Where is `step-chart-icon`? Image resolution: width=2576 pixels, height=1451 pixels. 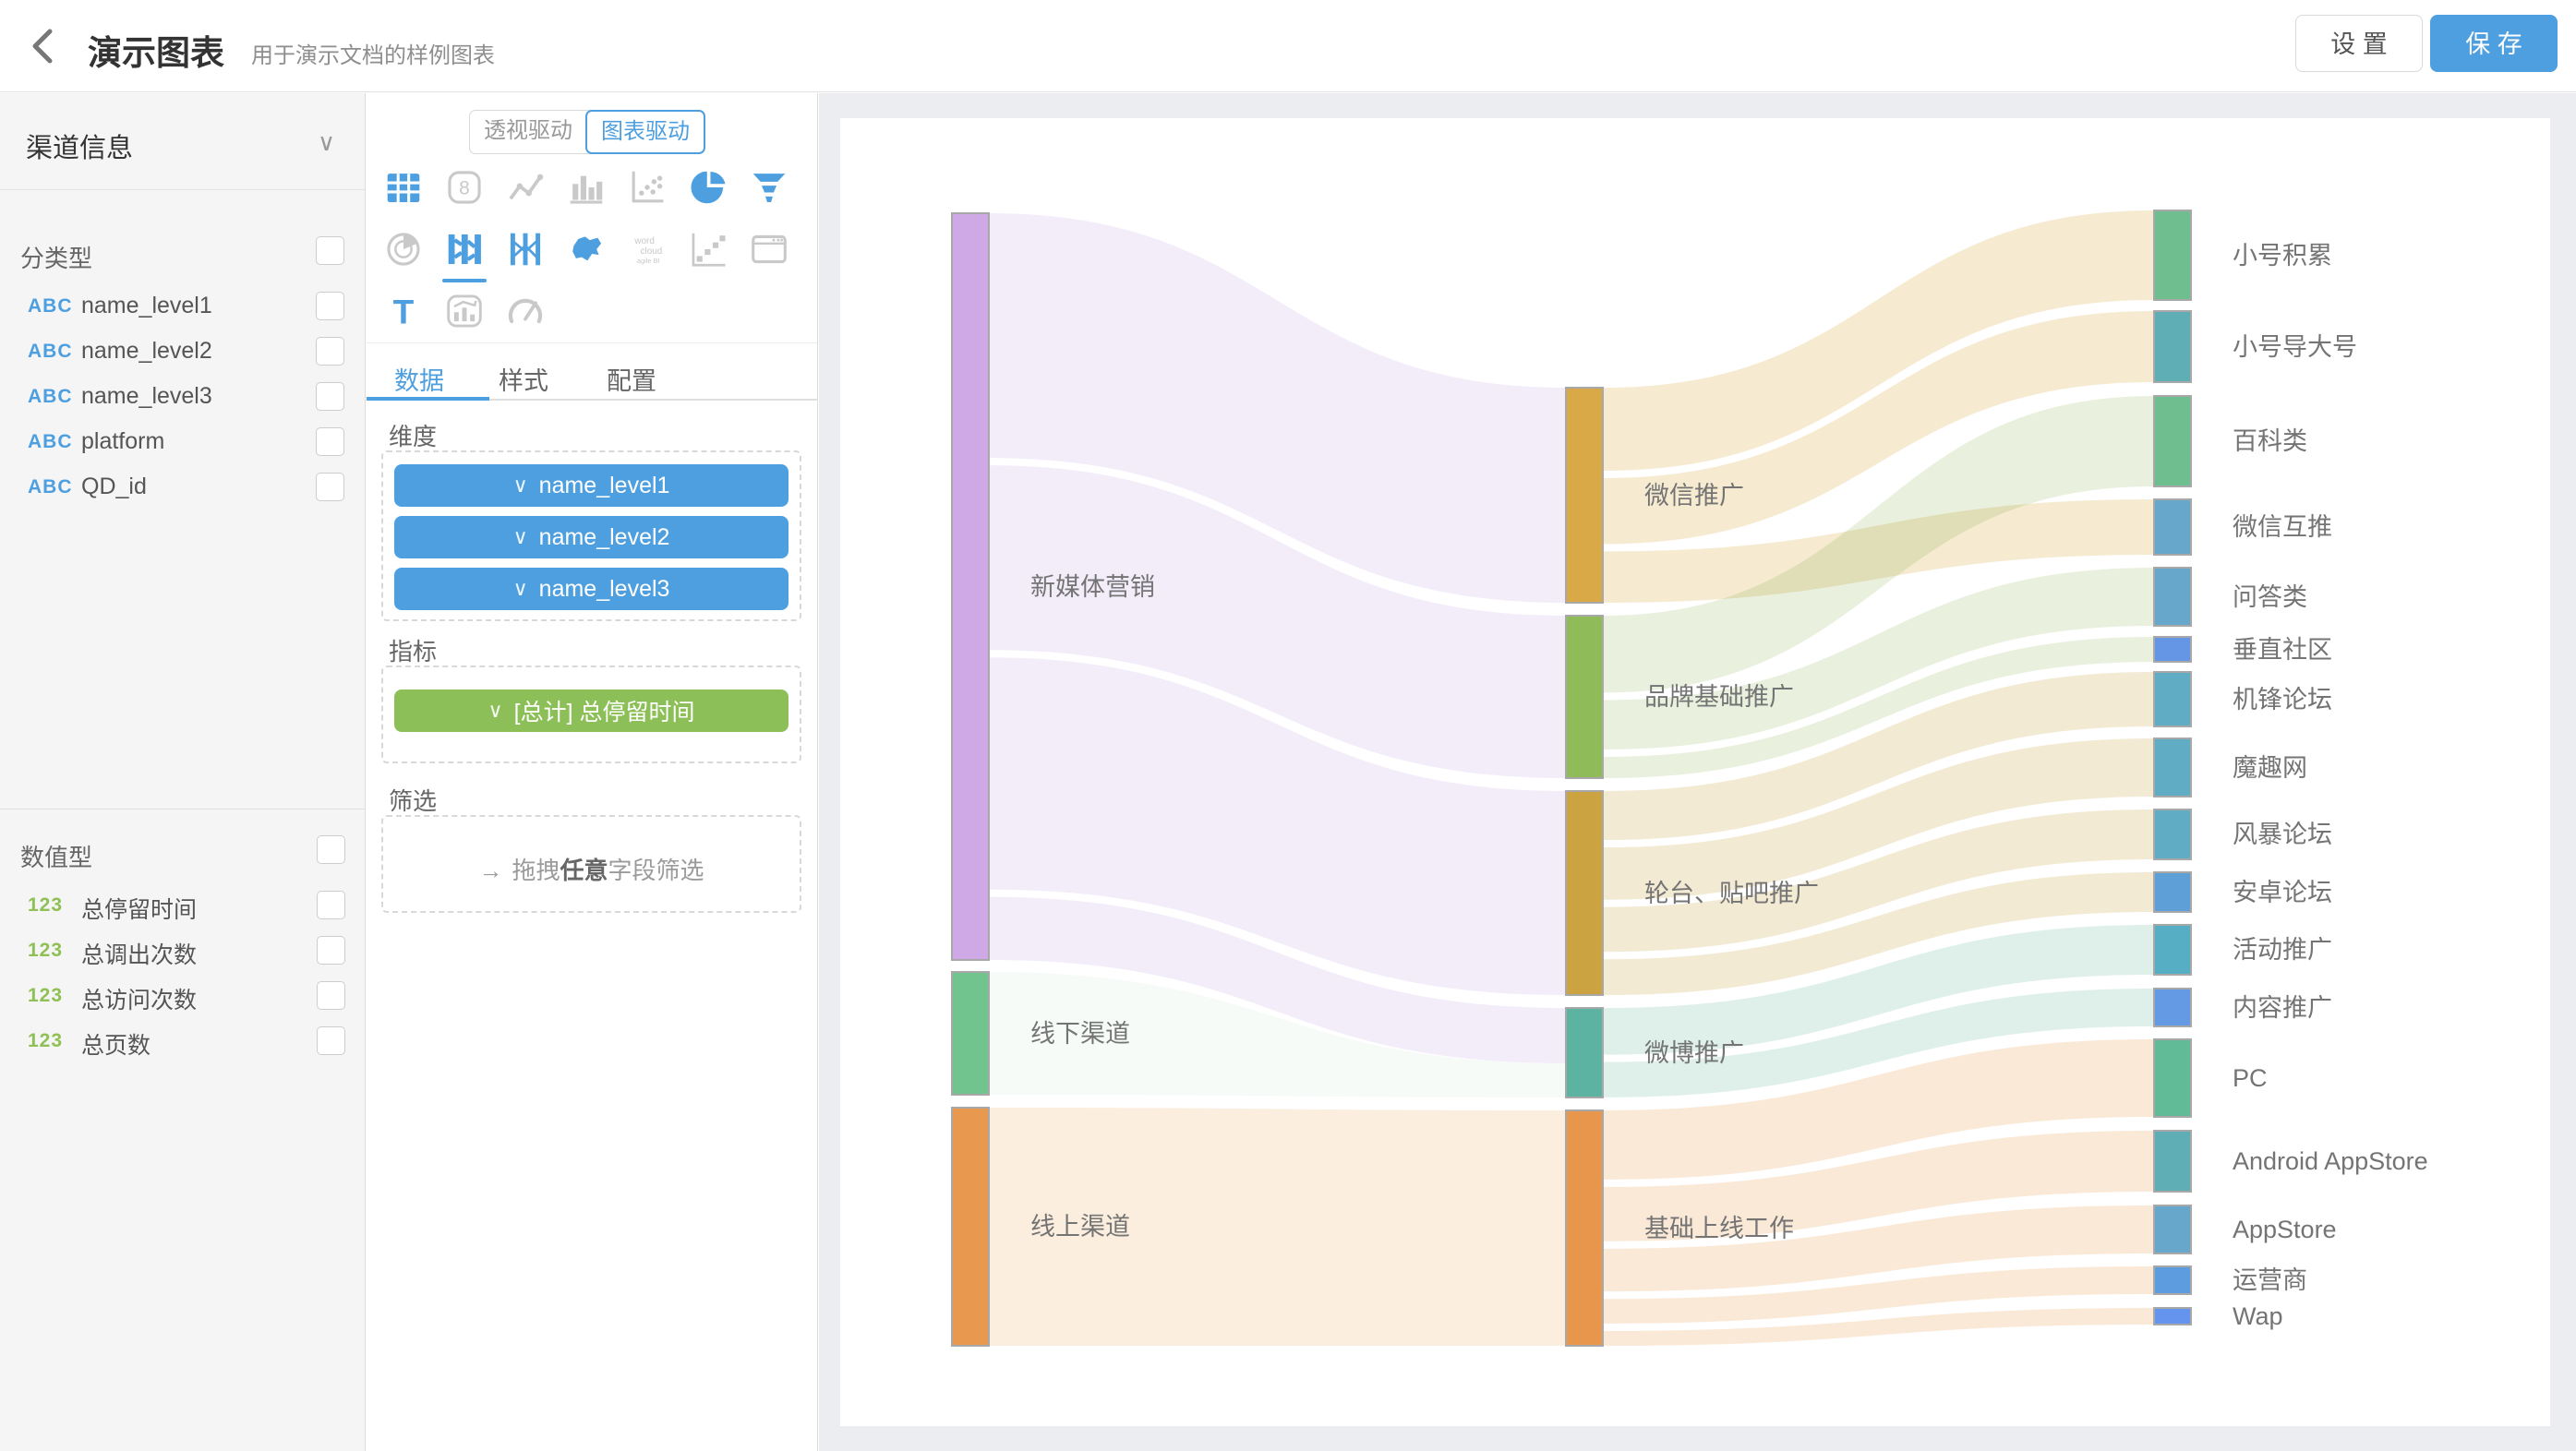 step-chart-icon is located at coordinates (708, 249).